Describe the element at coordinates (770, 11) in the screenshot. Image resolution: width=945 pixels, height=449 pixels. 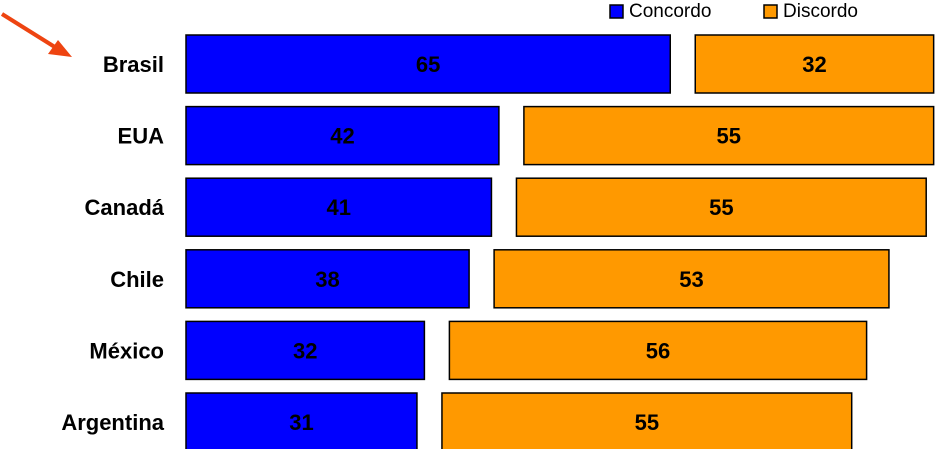
I see `legend-swatch-discordo` at that location.